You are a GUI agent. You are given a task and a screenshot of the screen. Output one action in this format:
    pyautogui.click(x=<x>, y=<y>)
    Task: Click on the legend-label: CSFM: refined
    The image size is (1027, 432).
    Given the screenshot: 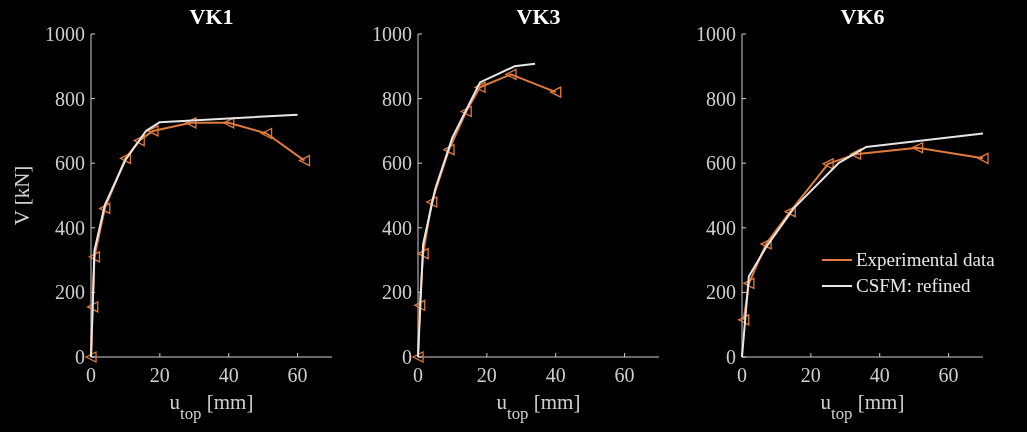 What is the action you would take?
    pyautogui.click(x=914, y=285)
    